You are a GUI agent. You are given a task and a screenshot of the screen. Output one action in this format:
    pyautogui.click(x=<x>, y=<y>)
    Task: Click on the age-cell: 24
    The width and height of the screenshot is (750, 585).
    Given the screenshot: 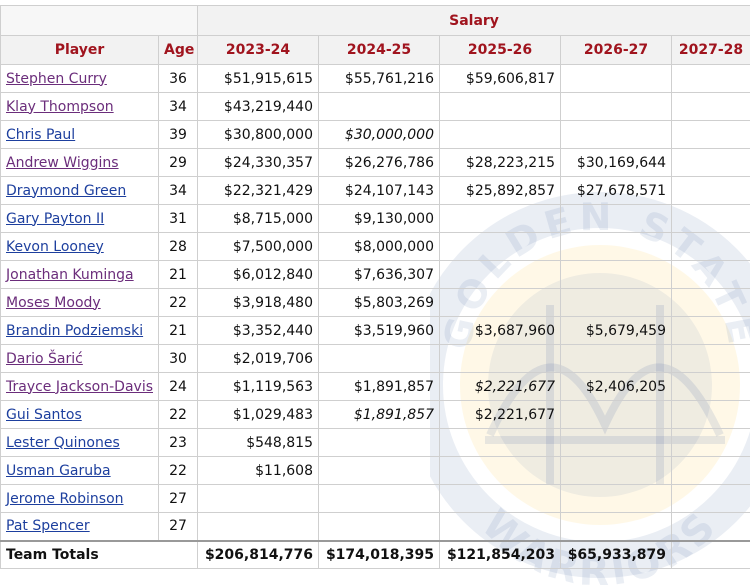 What is the action you would take?
    pyautogui.click(x=178, y=386)
    